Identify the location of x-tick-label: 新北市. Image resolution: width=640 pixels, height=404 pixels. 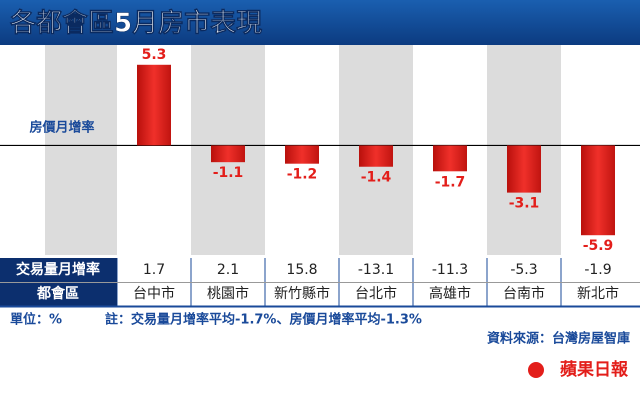
(598, 293).